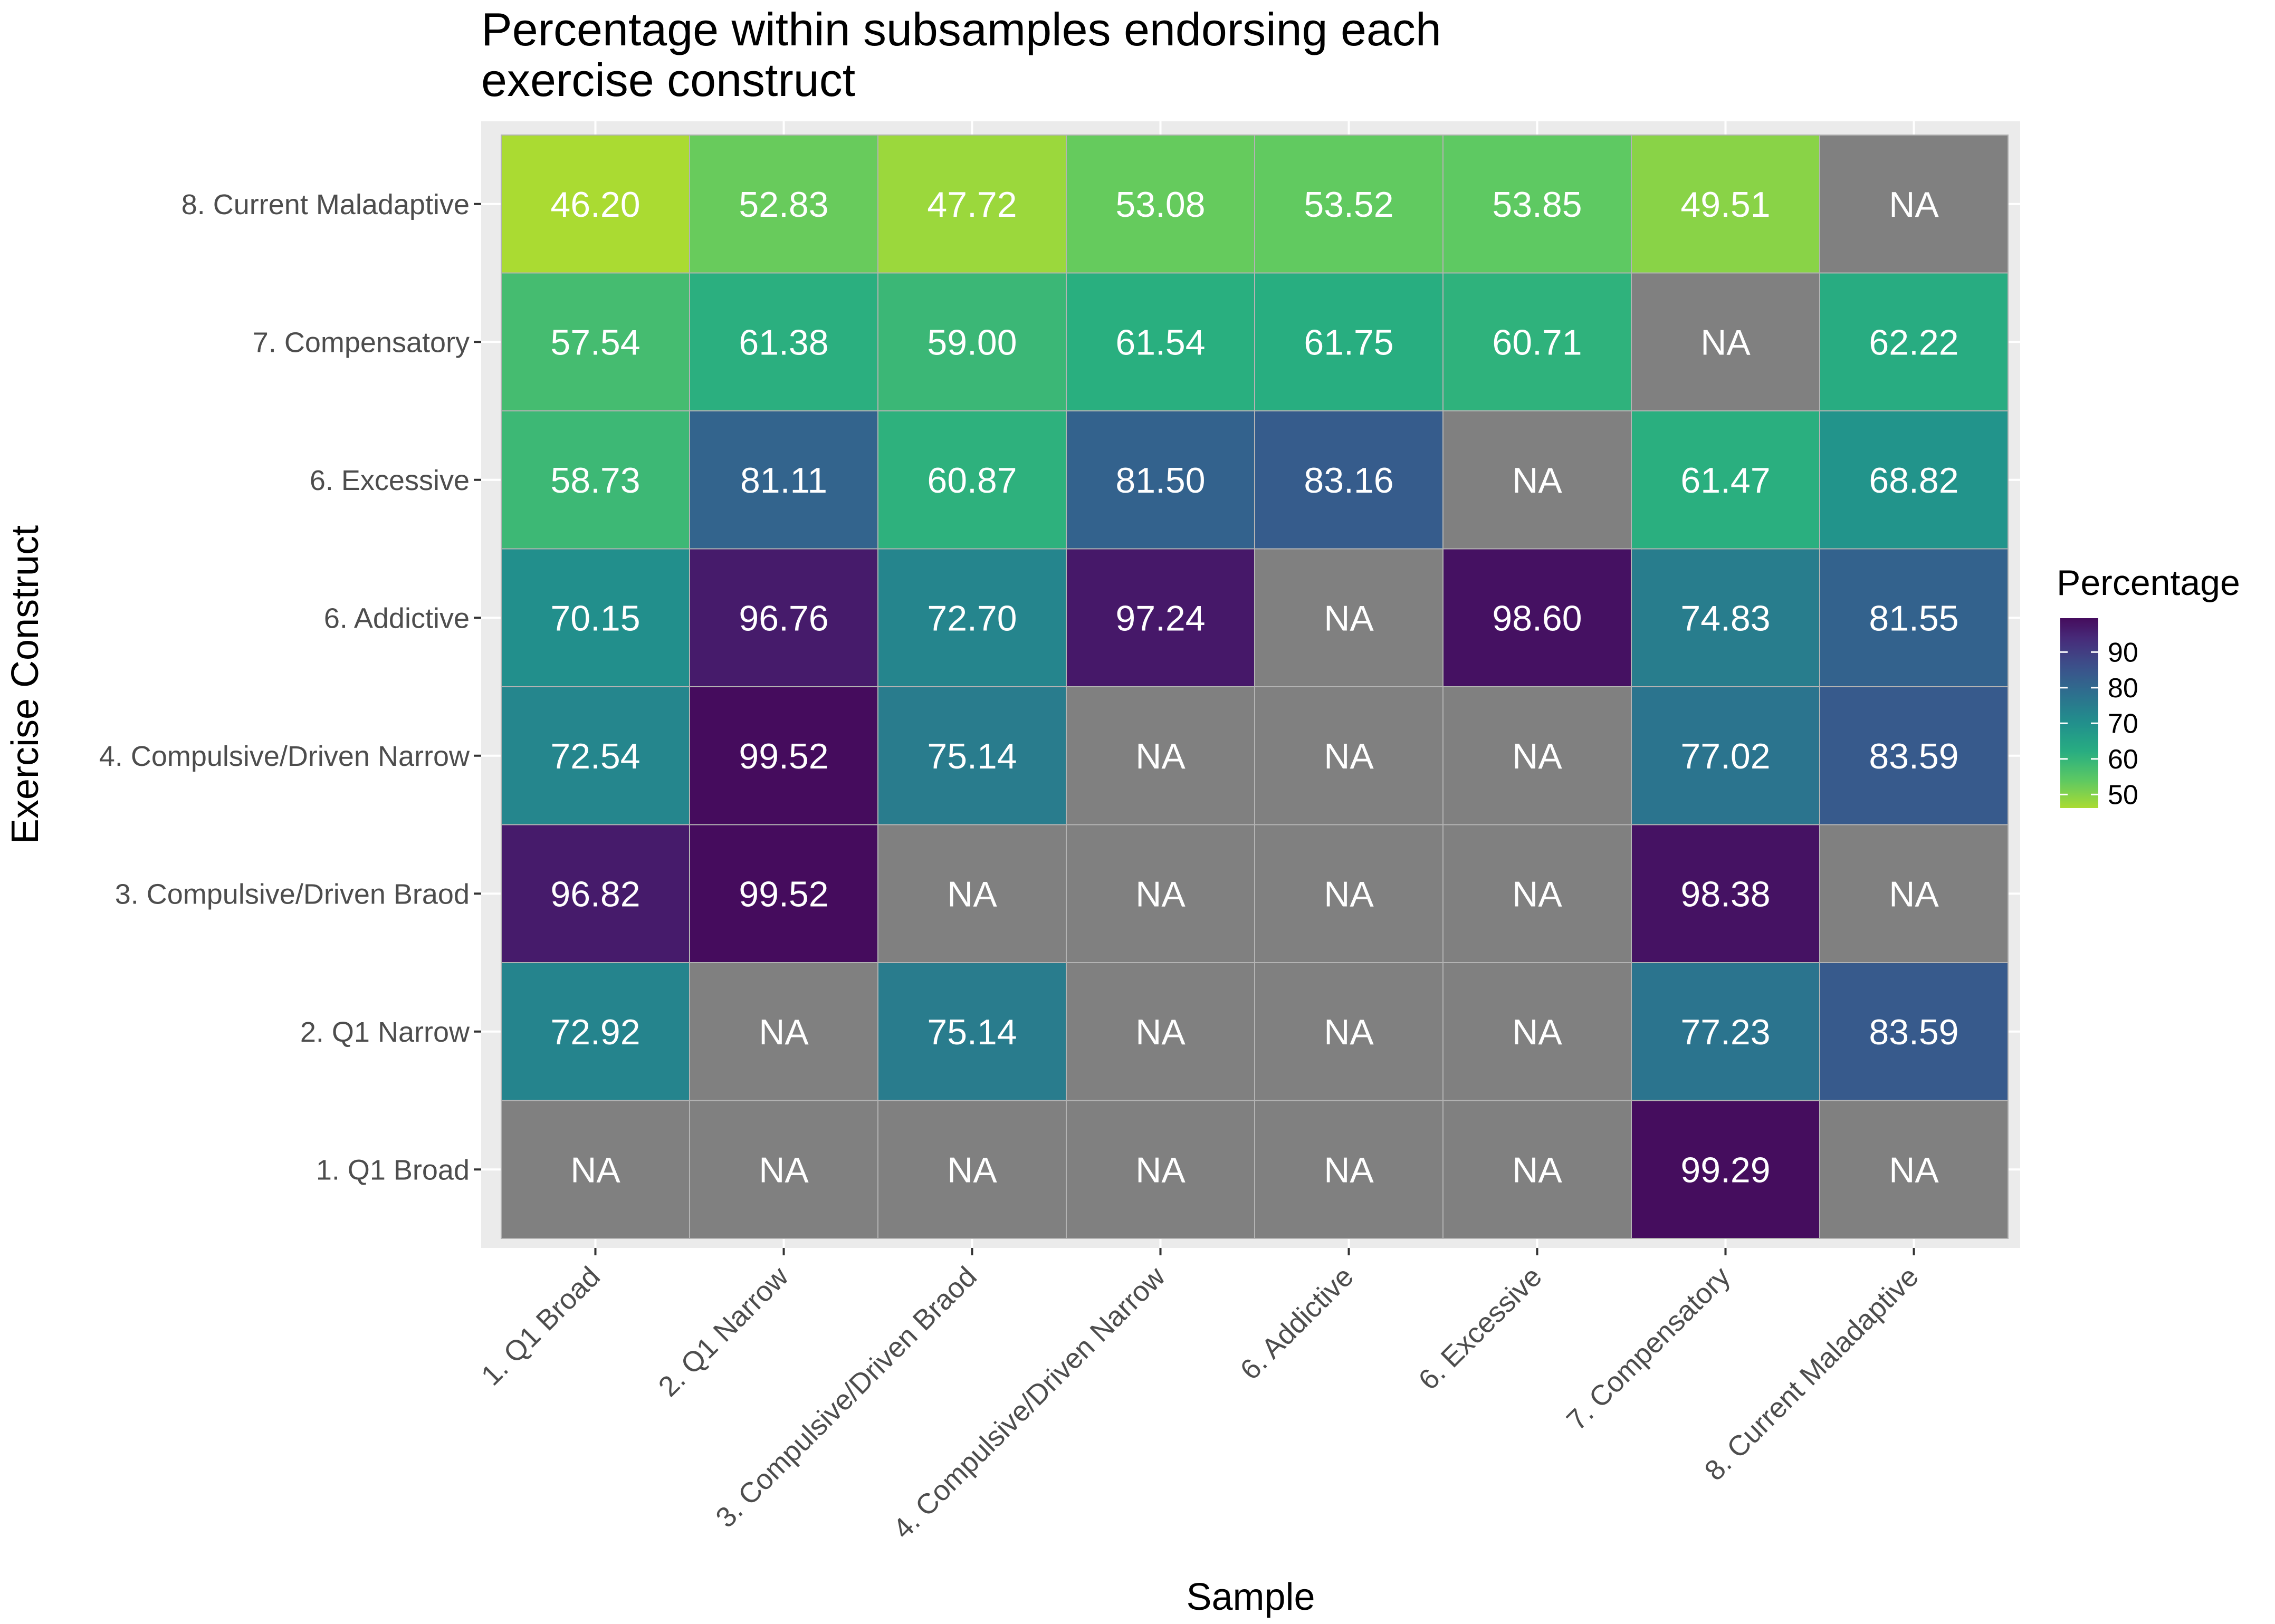 This screenshot has width=2275, height=1624. I want to click on y-tick-label: 4. Compulsive/Driven Narrow, so click(284, 756).